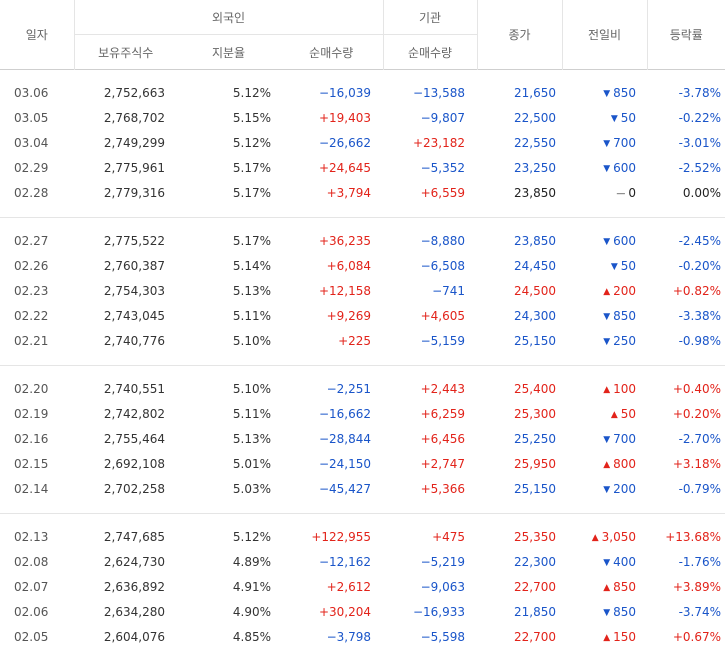 This screenshot has height=668, width=725. Describe the element at coordinates (134, 265) in the screenshot. I see `cell-shares: 2,760,387` at that location.